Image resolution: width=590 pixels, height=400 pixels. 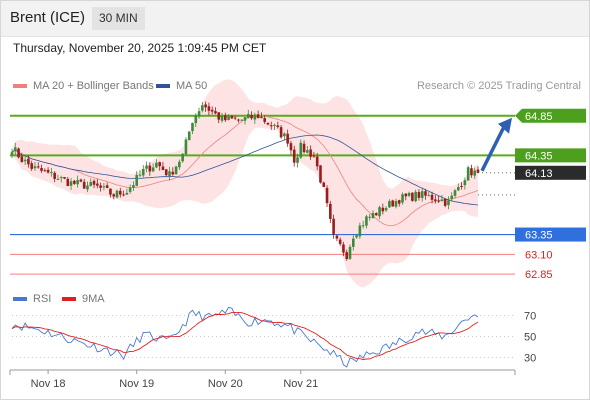 What do you see at coordinates (539, 236) in the screenshot?
I see `level-label: 63.35` at bounding box center [539, 236].